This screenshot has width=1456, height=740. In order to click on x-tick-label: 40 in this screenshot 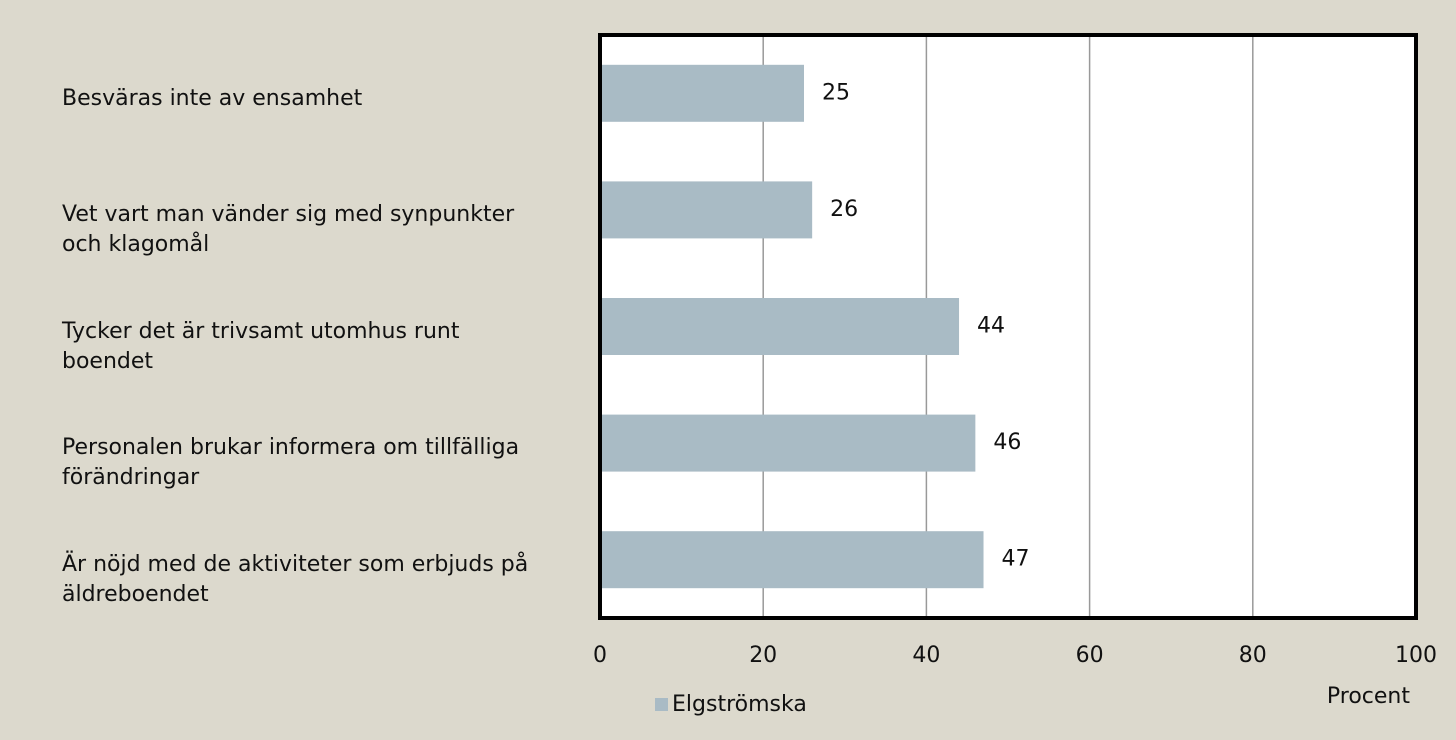, I will do `click(926, 655)`.